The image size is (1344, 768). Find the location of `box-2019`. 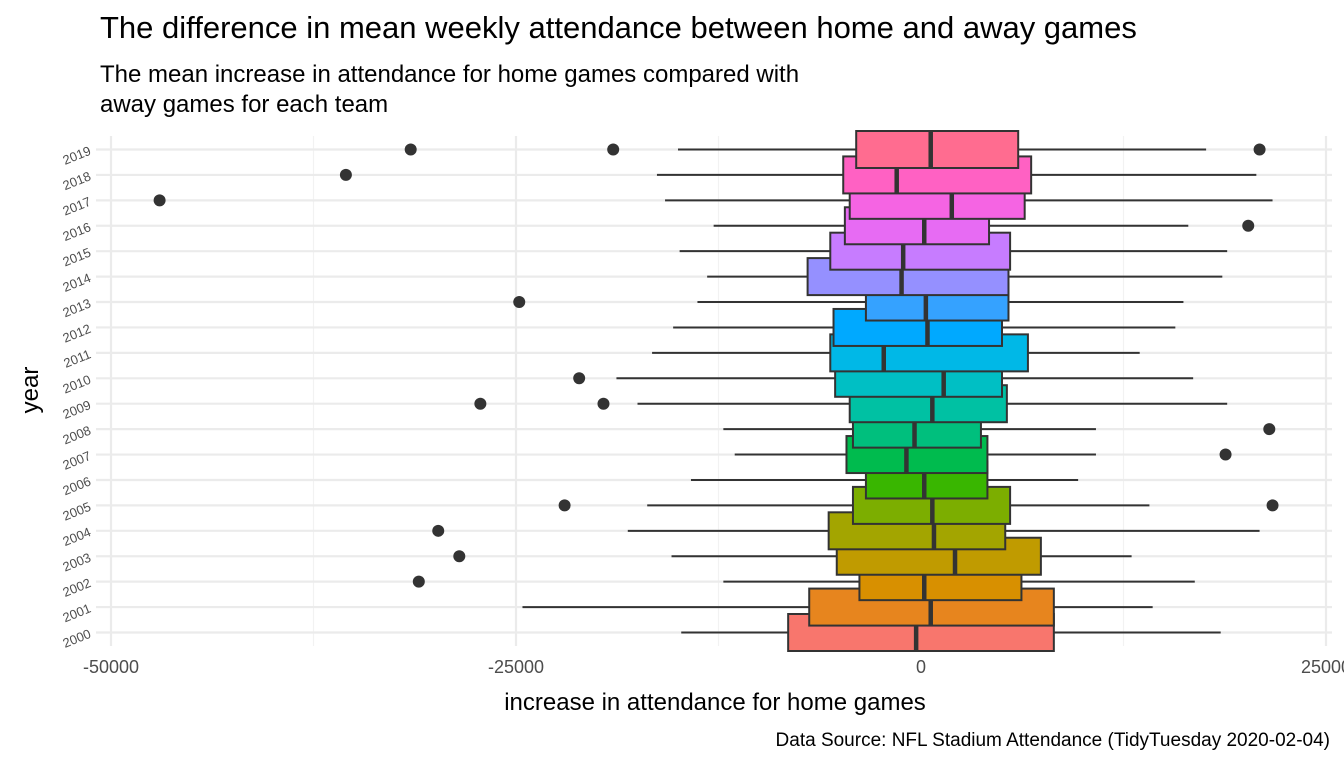

box-2019 is located at coordinates (835, 149).